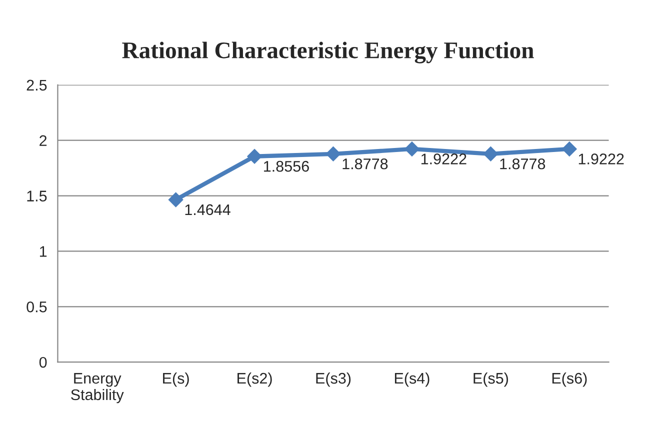 The image size is (656, 447). What do you see at coordinates (286, 166) in the screenshot?
I see `data-label: 1.8556` at bounding box center [286, 166].